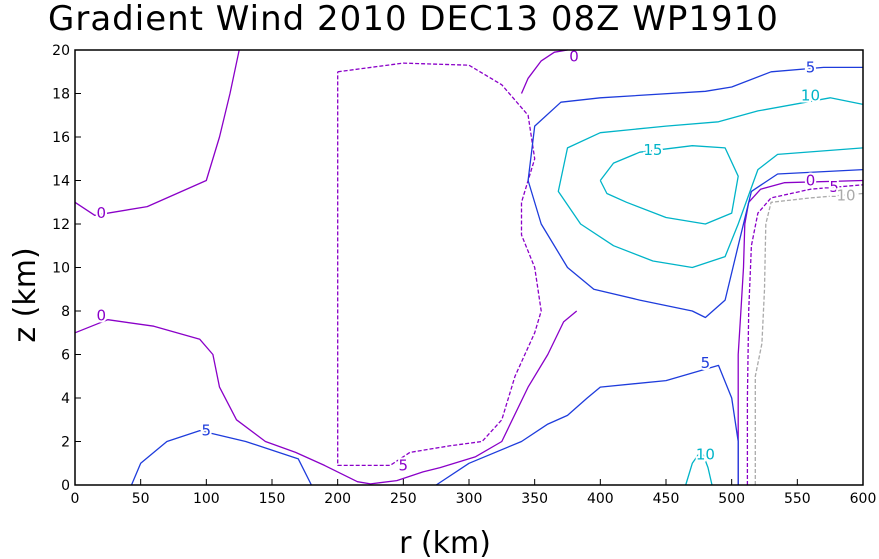  Describe the element at coordinates (25, 294) in the screenshot. I see `y-axis-label: z (km)` at that location.